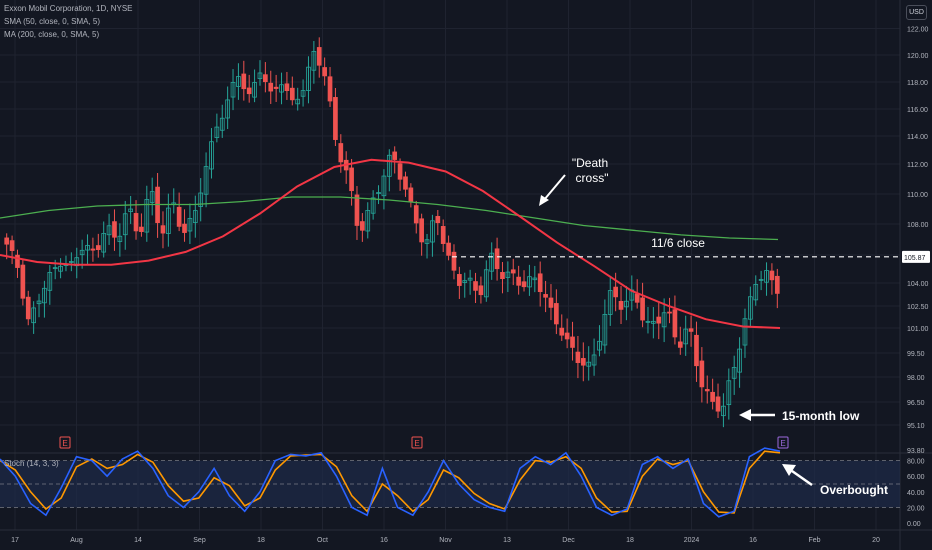  I want to click on stoch-tick-label: 93.80, so click(916, 451).